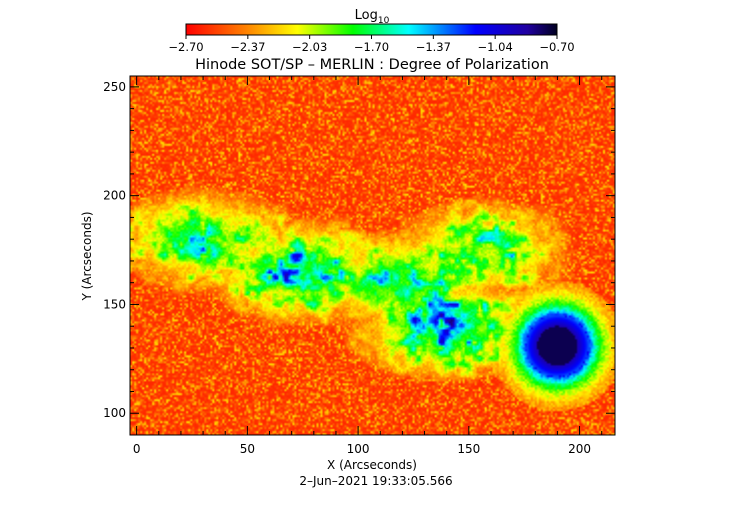  I want to click on colorbar, so click(371, 29).